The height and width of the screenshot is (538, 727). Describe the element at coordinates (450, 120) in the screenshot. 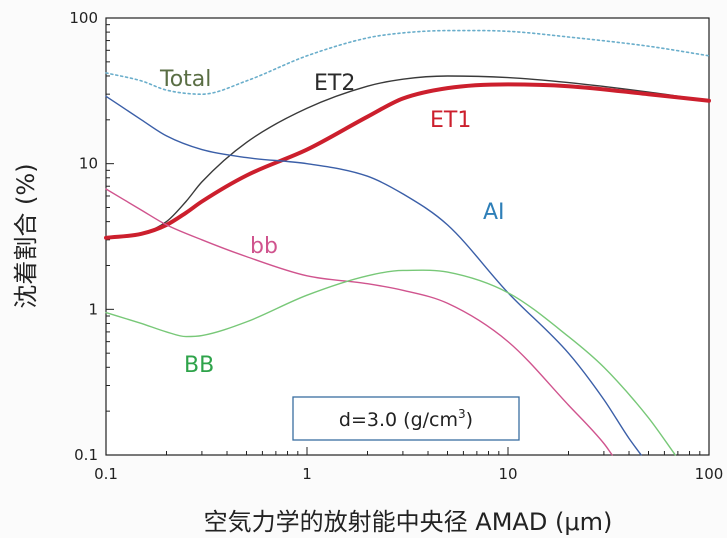

I see `series-label-et1: ET1` at that location.